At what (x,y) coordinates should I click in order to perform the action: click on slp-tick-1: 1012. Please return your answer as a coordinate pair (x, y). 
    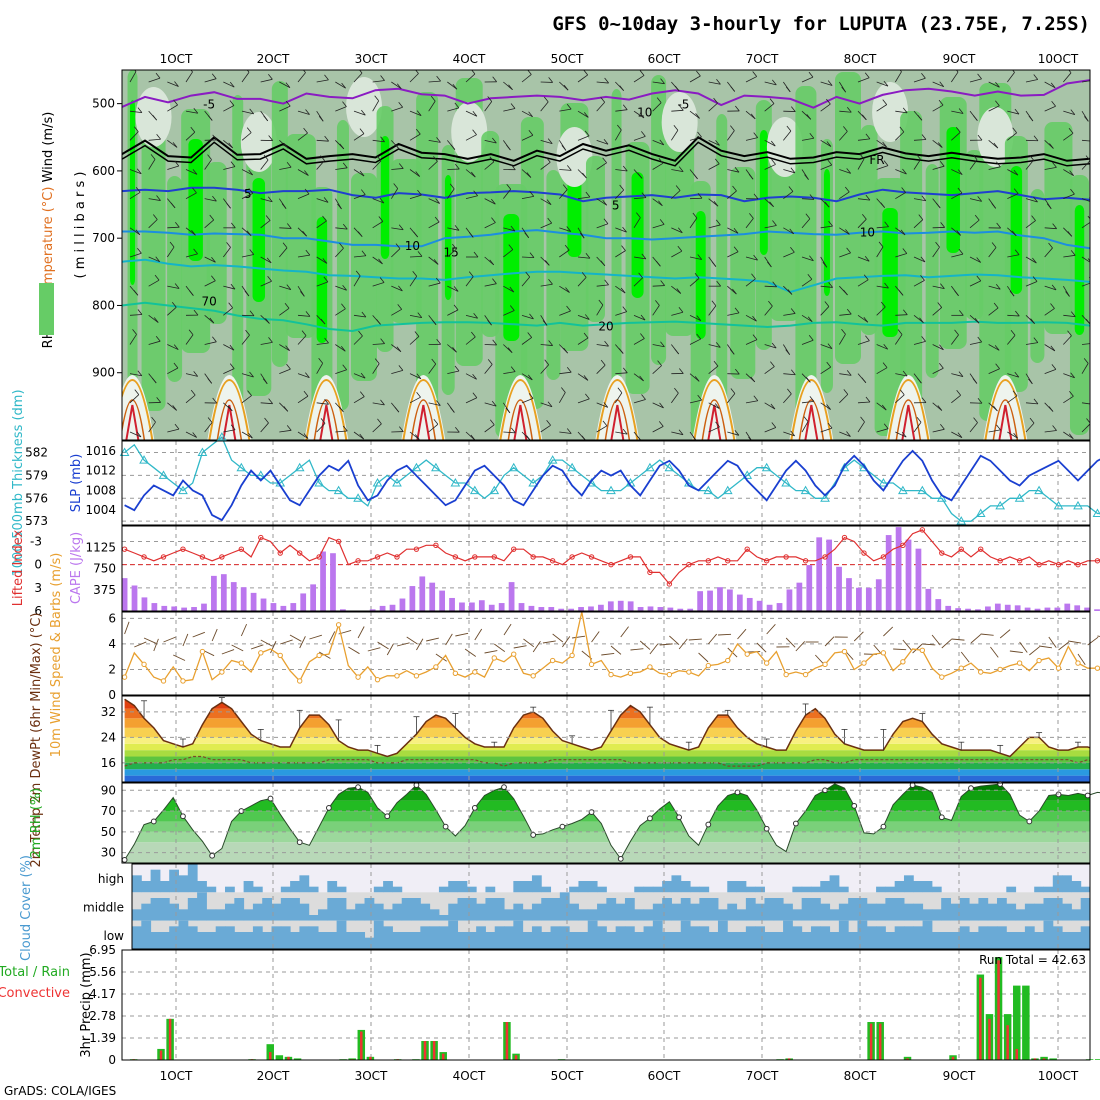
    Looking at the image, I should click on (100, 471).